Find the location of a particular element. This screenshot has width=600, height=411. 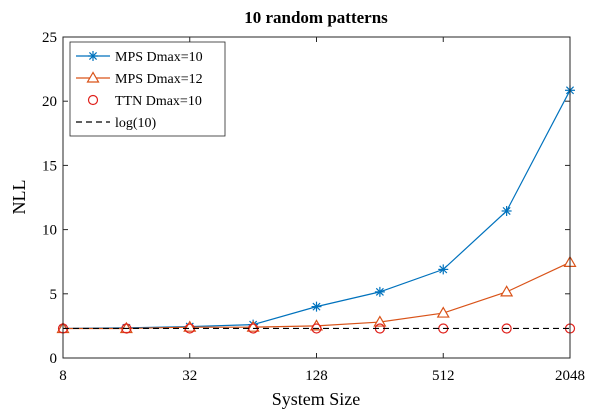

legend-item: MPS Dmax=10 is located at coordinates (139, 57).